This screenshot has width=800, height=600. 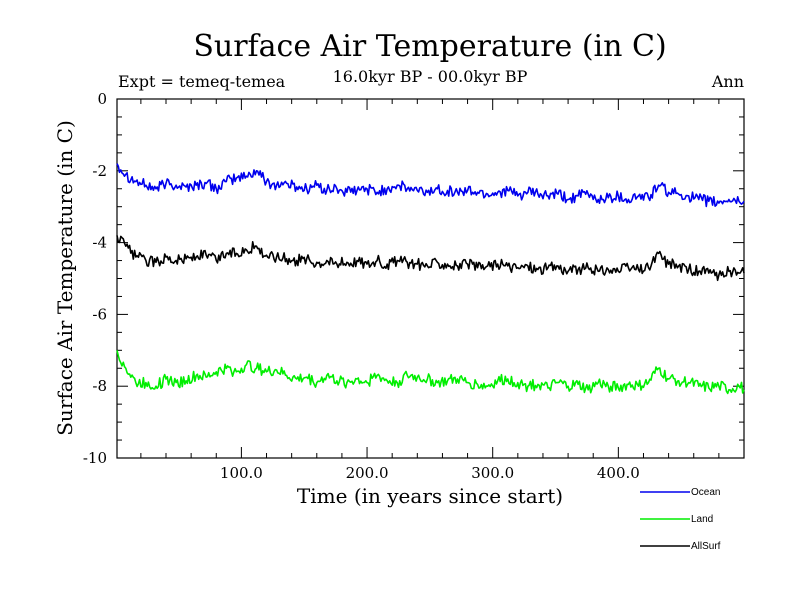 I want to click on series-line-land, so click(x=430, y=372).